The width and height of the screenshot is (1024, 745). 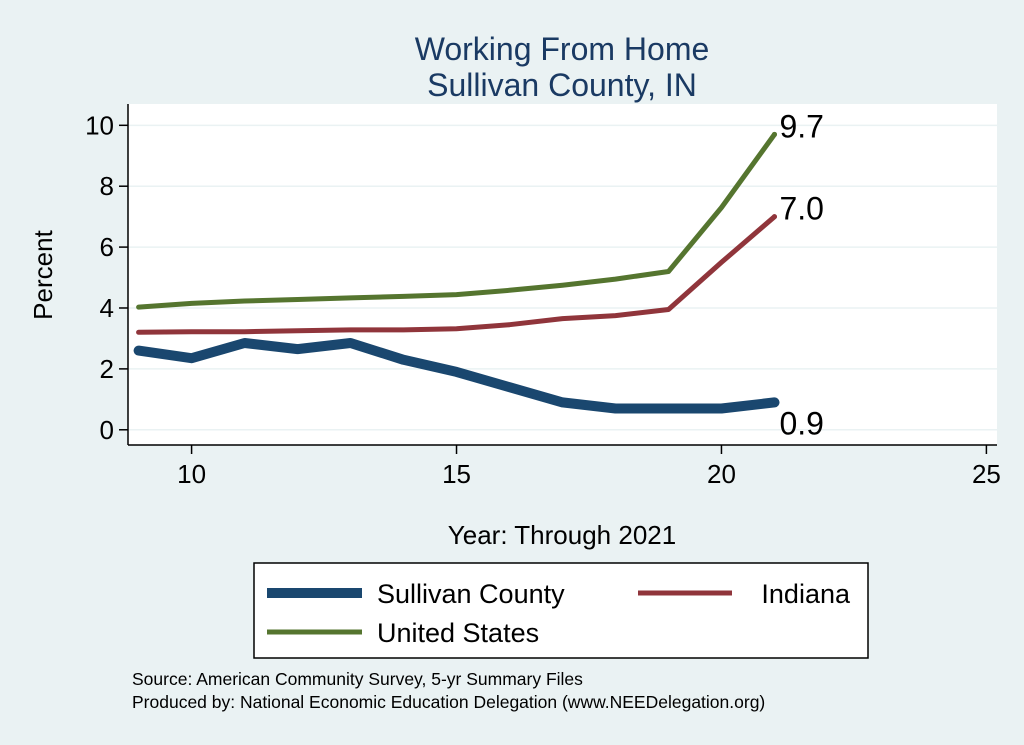 What do you see at coordinates (564, 466) in the screenshot?
I see `x-axis: 10 15 20 25` at bounding box center [564, 466].